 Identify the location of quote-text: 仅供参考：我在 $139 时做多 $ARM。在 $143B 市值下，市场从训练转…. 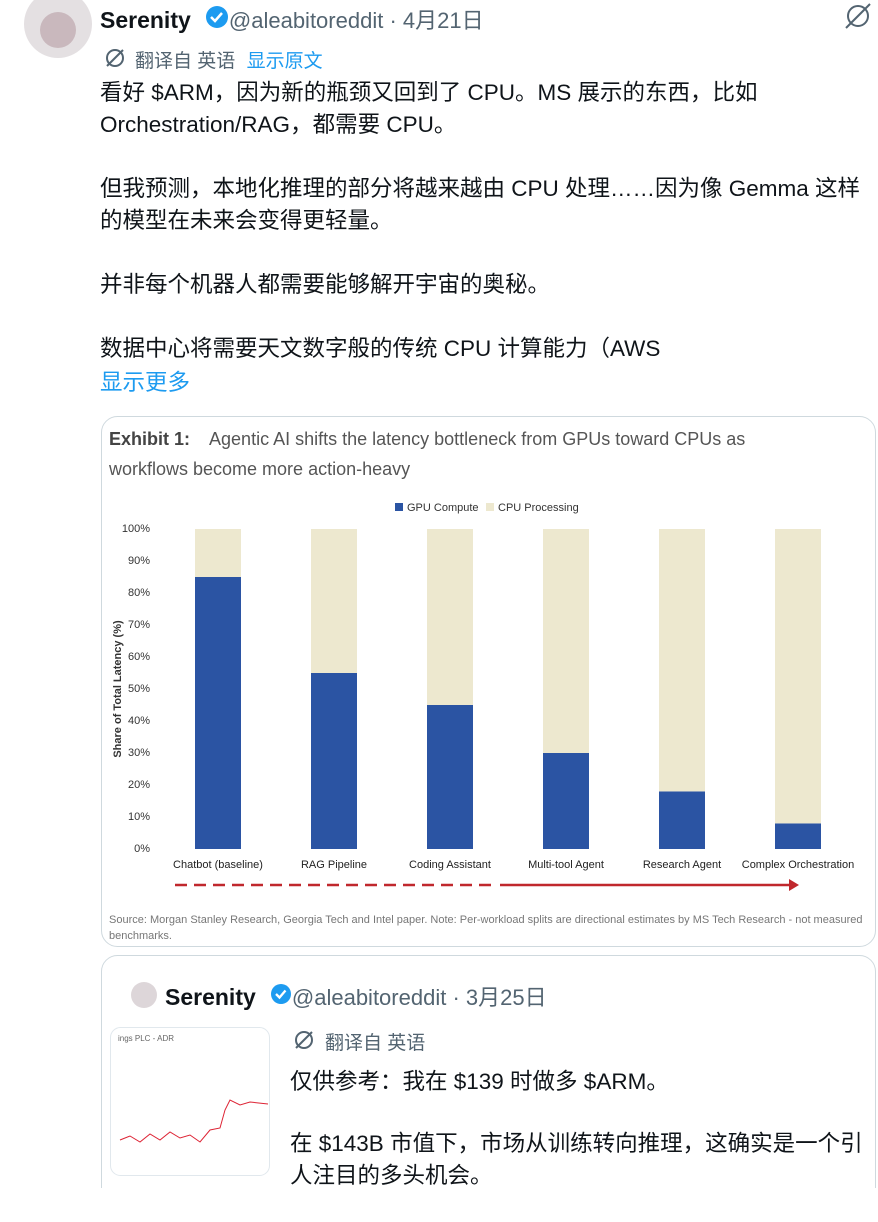
(577, 1144).